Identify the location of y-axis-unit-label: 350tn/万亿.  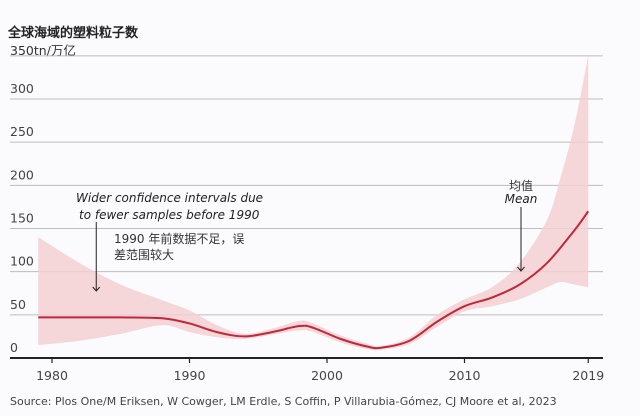
(43, 50).